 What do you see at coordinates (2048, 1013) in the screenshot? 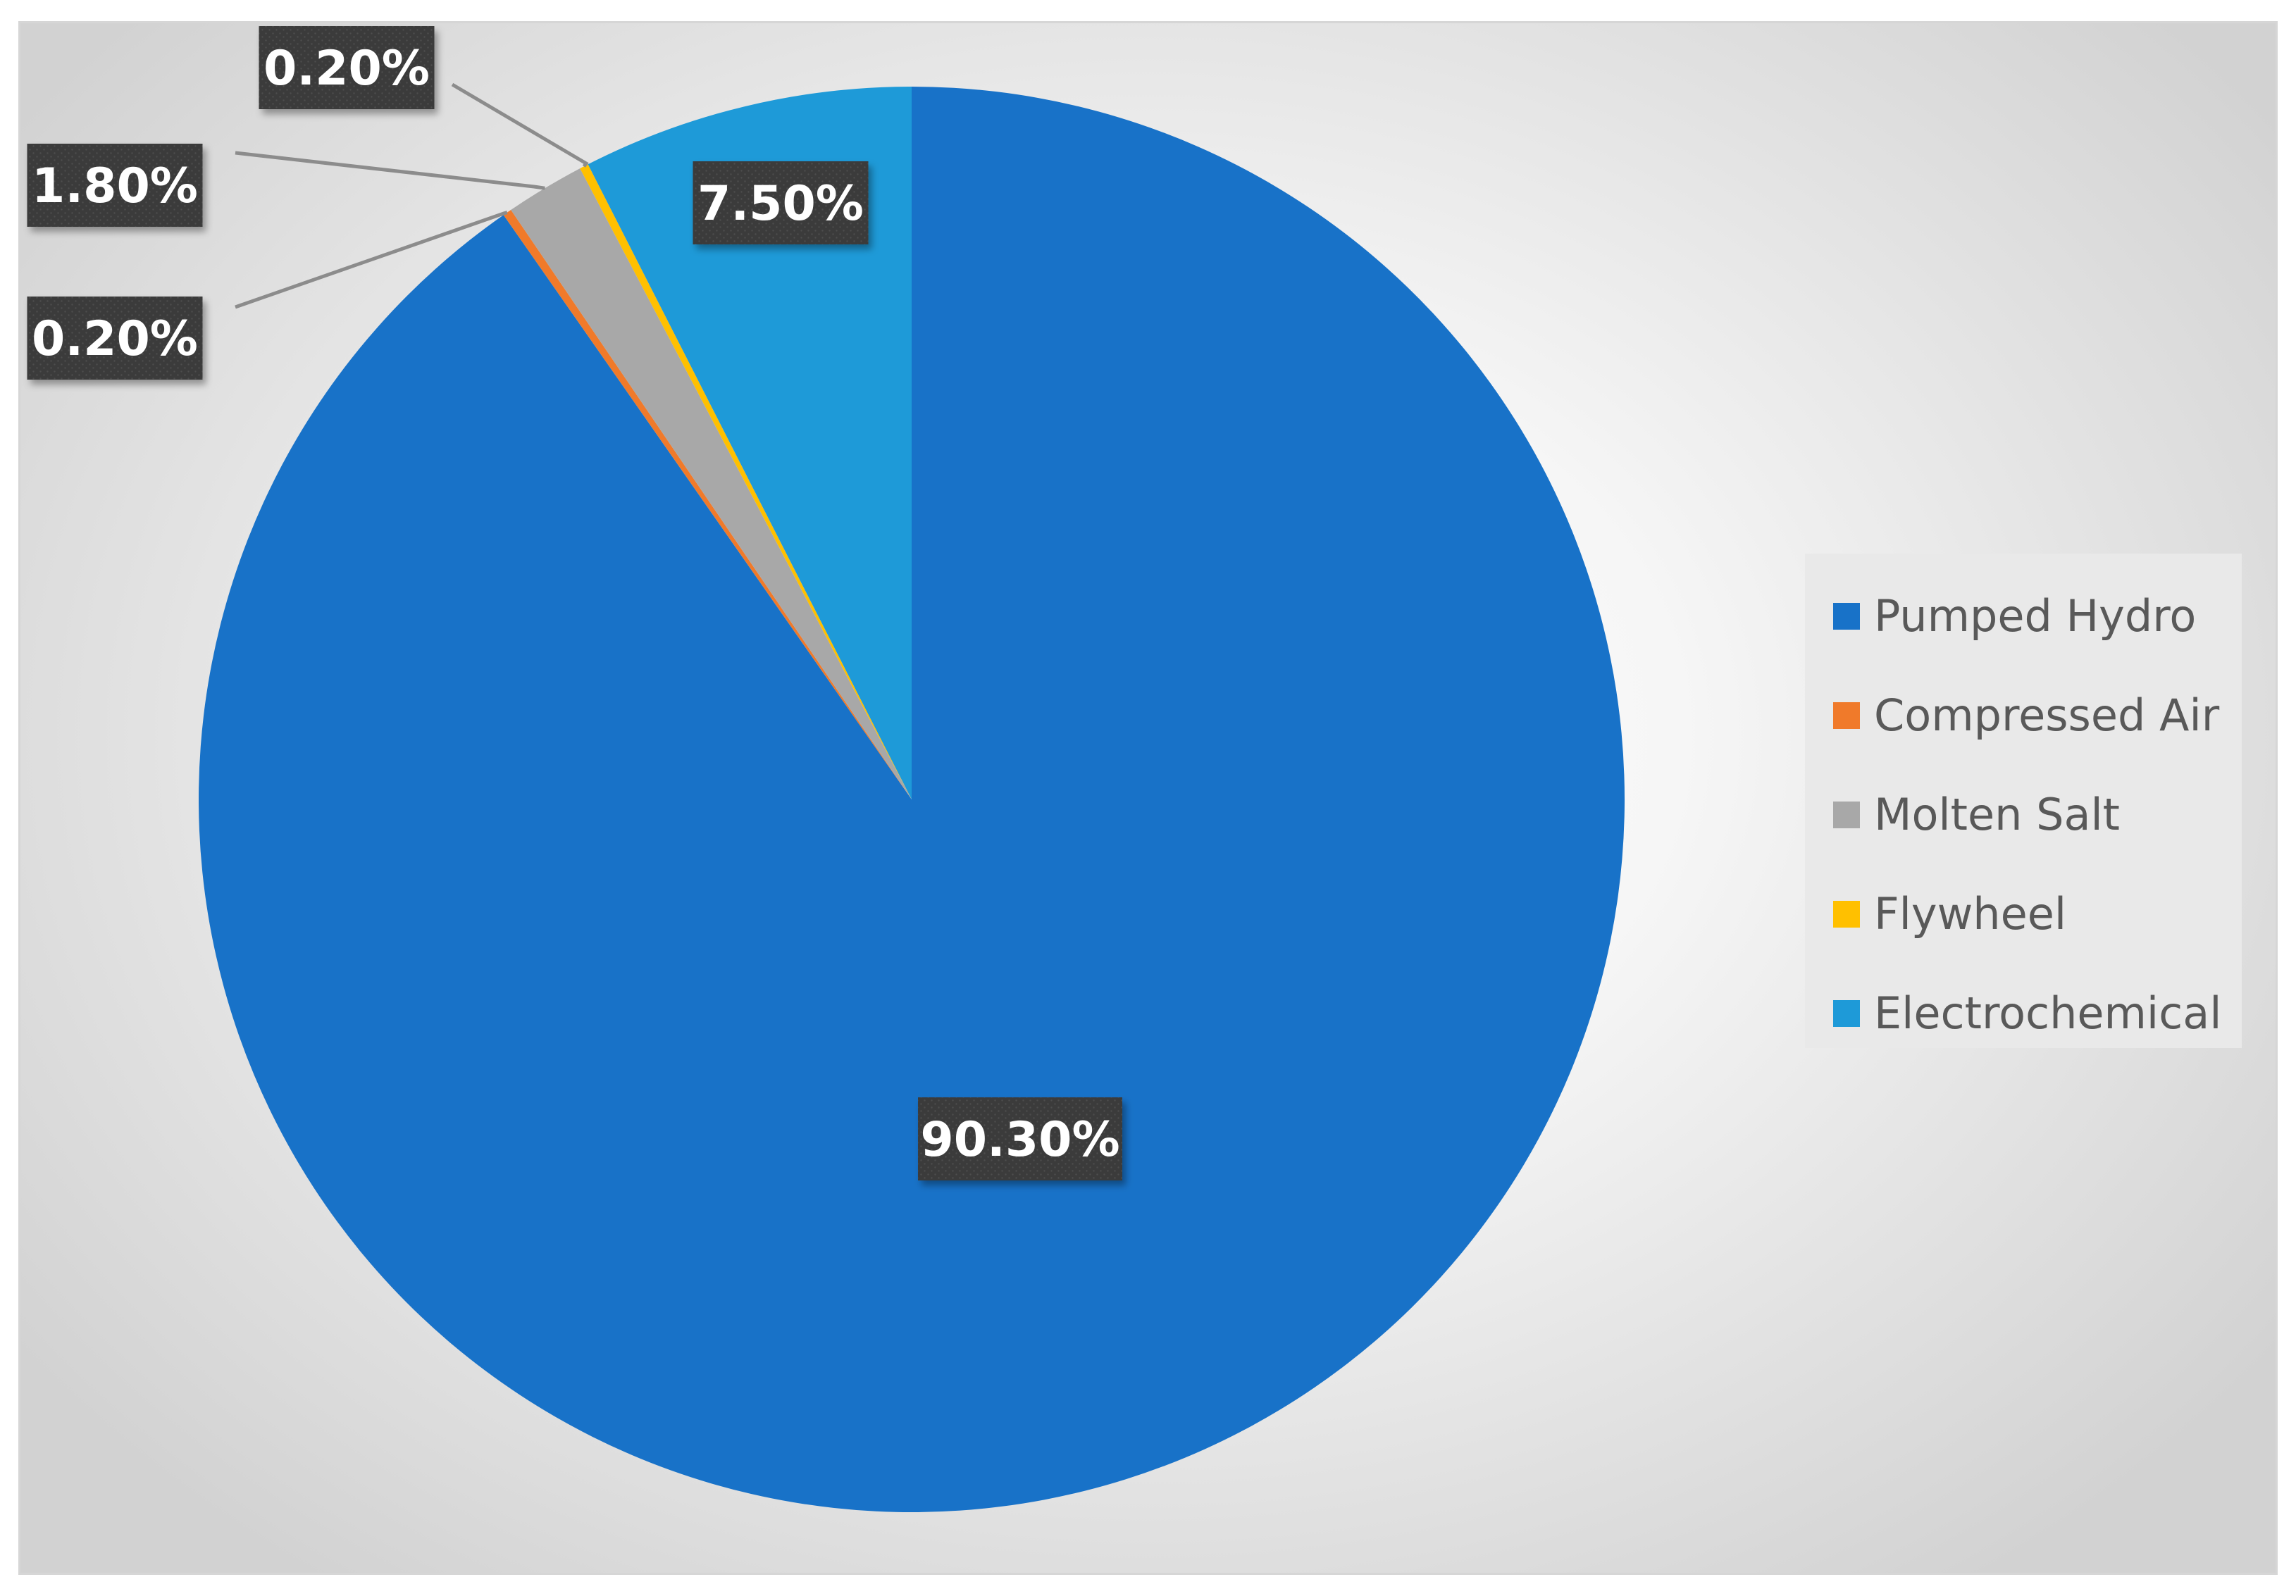
I see `legend-label: Electrochemical` at bounding box center [2048, 1013].